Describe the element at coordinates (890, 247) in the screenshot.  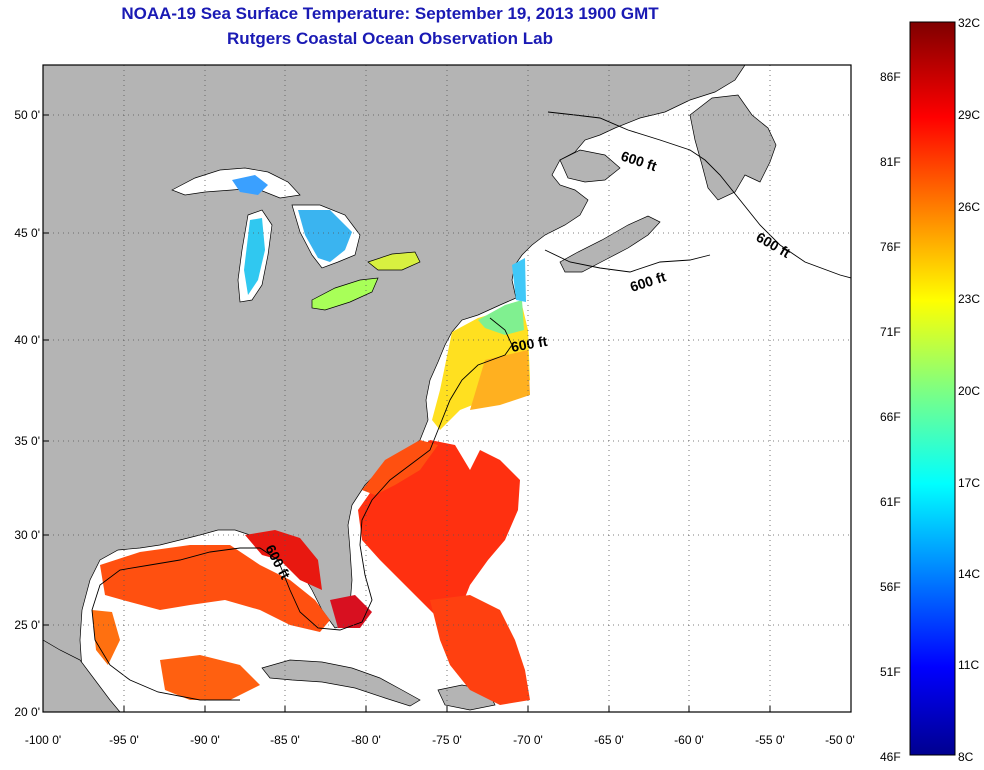
I see `cb-f-76: 76F` at that location.